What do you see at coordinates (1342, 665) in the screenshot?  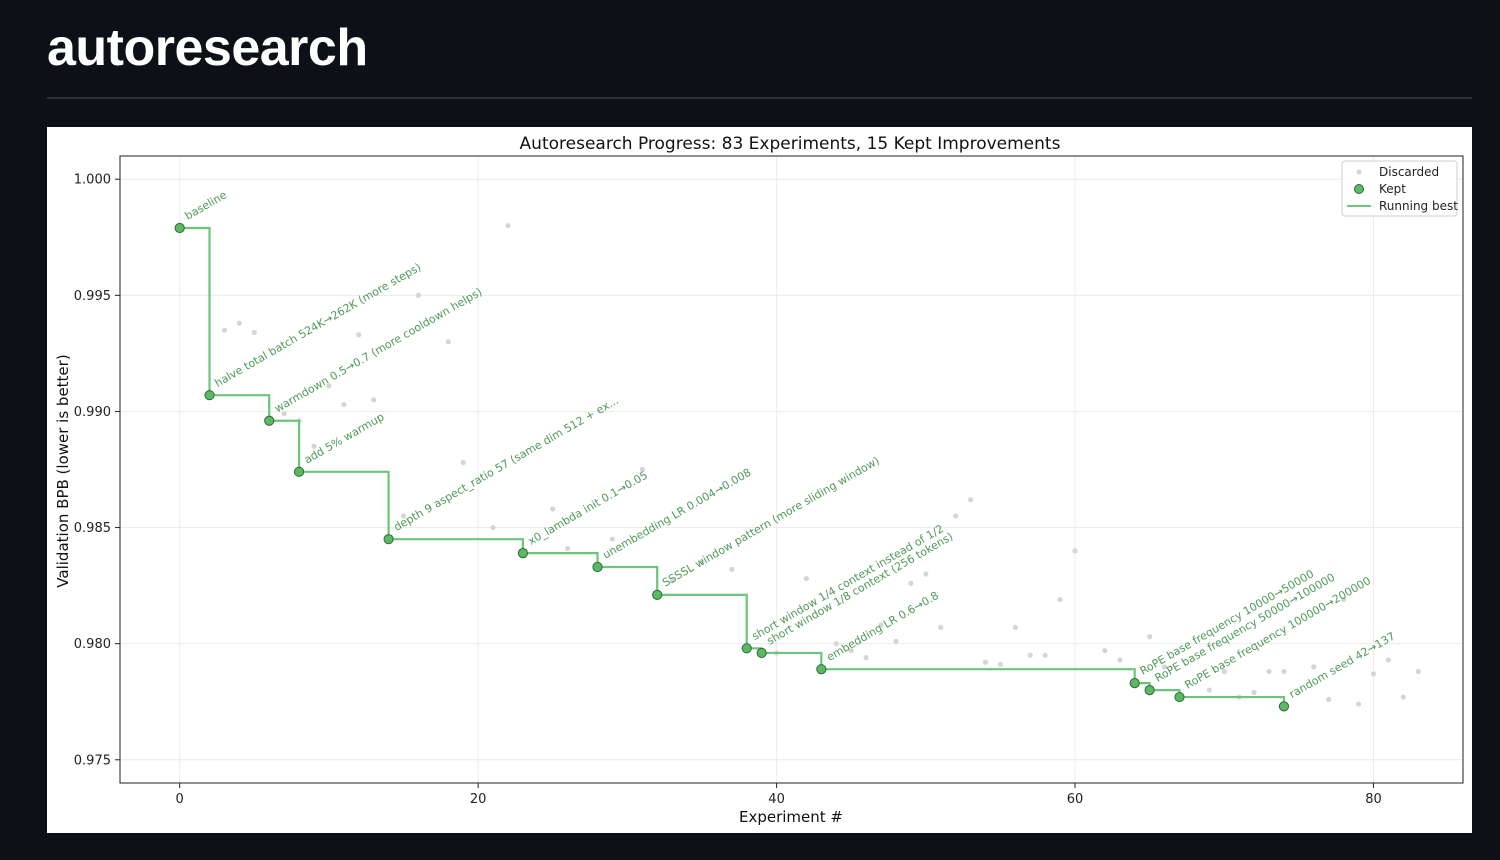 I see `kept-annotation: random seed 42→137` at bounding box center [1342, 665].